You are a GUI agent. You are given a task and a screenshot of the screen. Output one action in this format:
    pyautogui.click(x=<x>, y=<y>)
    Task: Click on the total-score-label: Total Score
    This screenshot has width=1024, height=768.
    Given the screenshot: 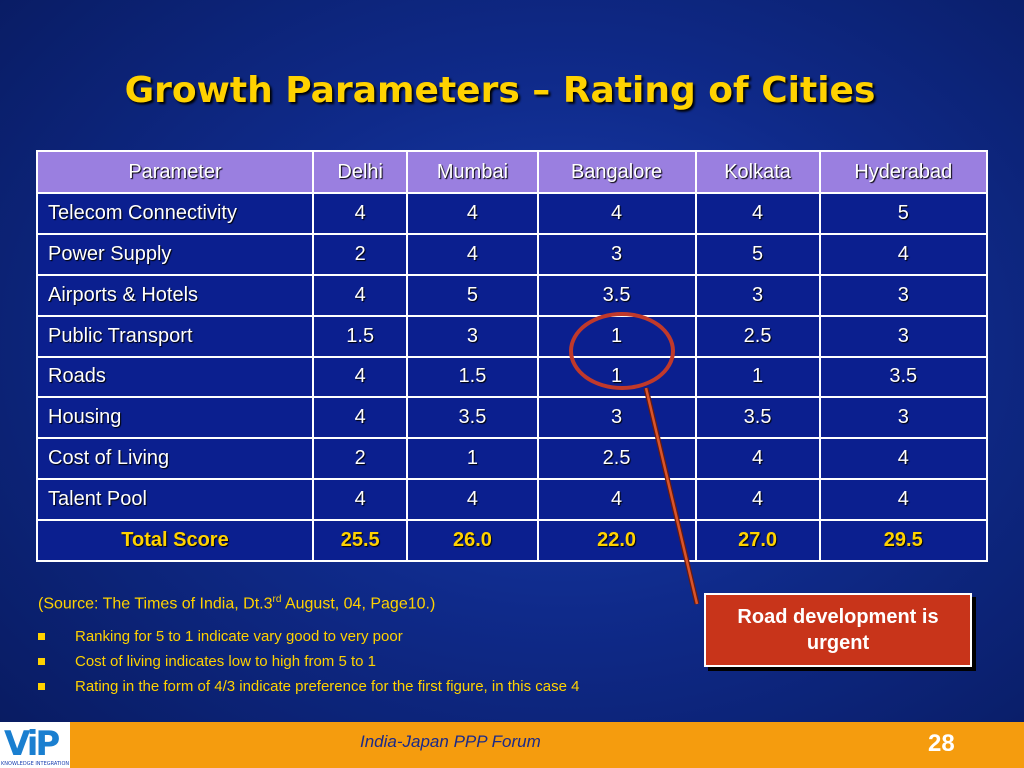 What is the action you would take?
    pyautogui.click(x=175, y=540)
    